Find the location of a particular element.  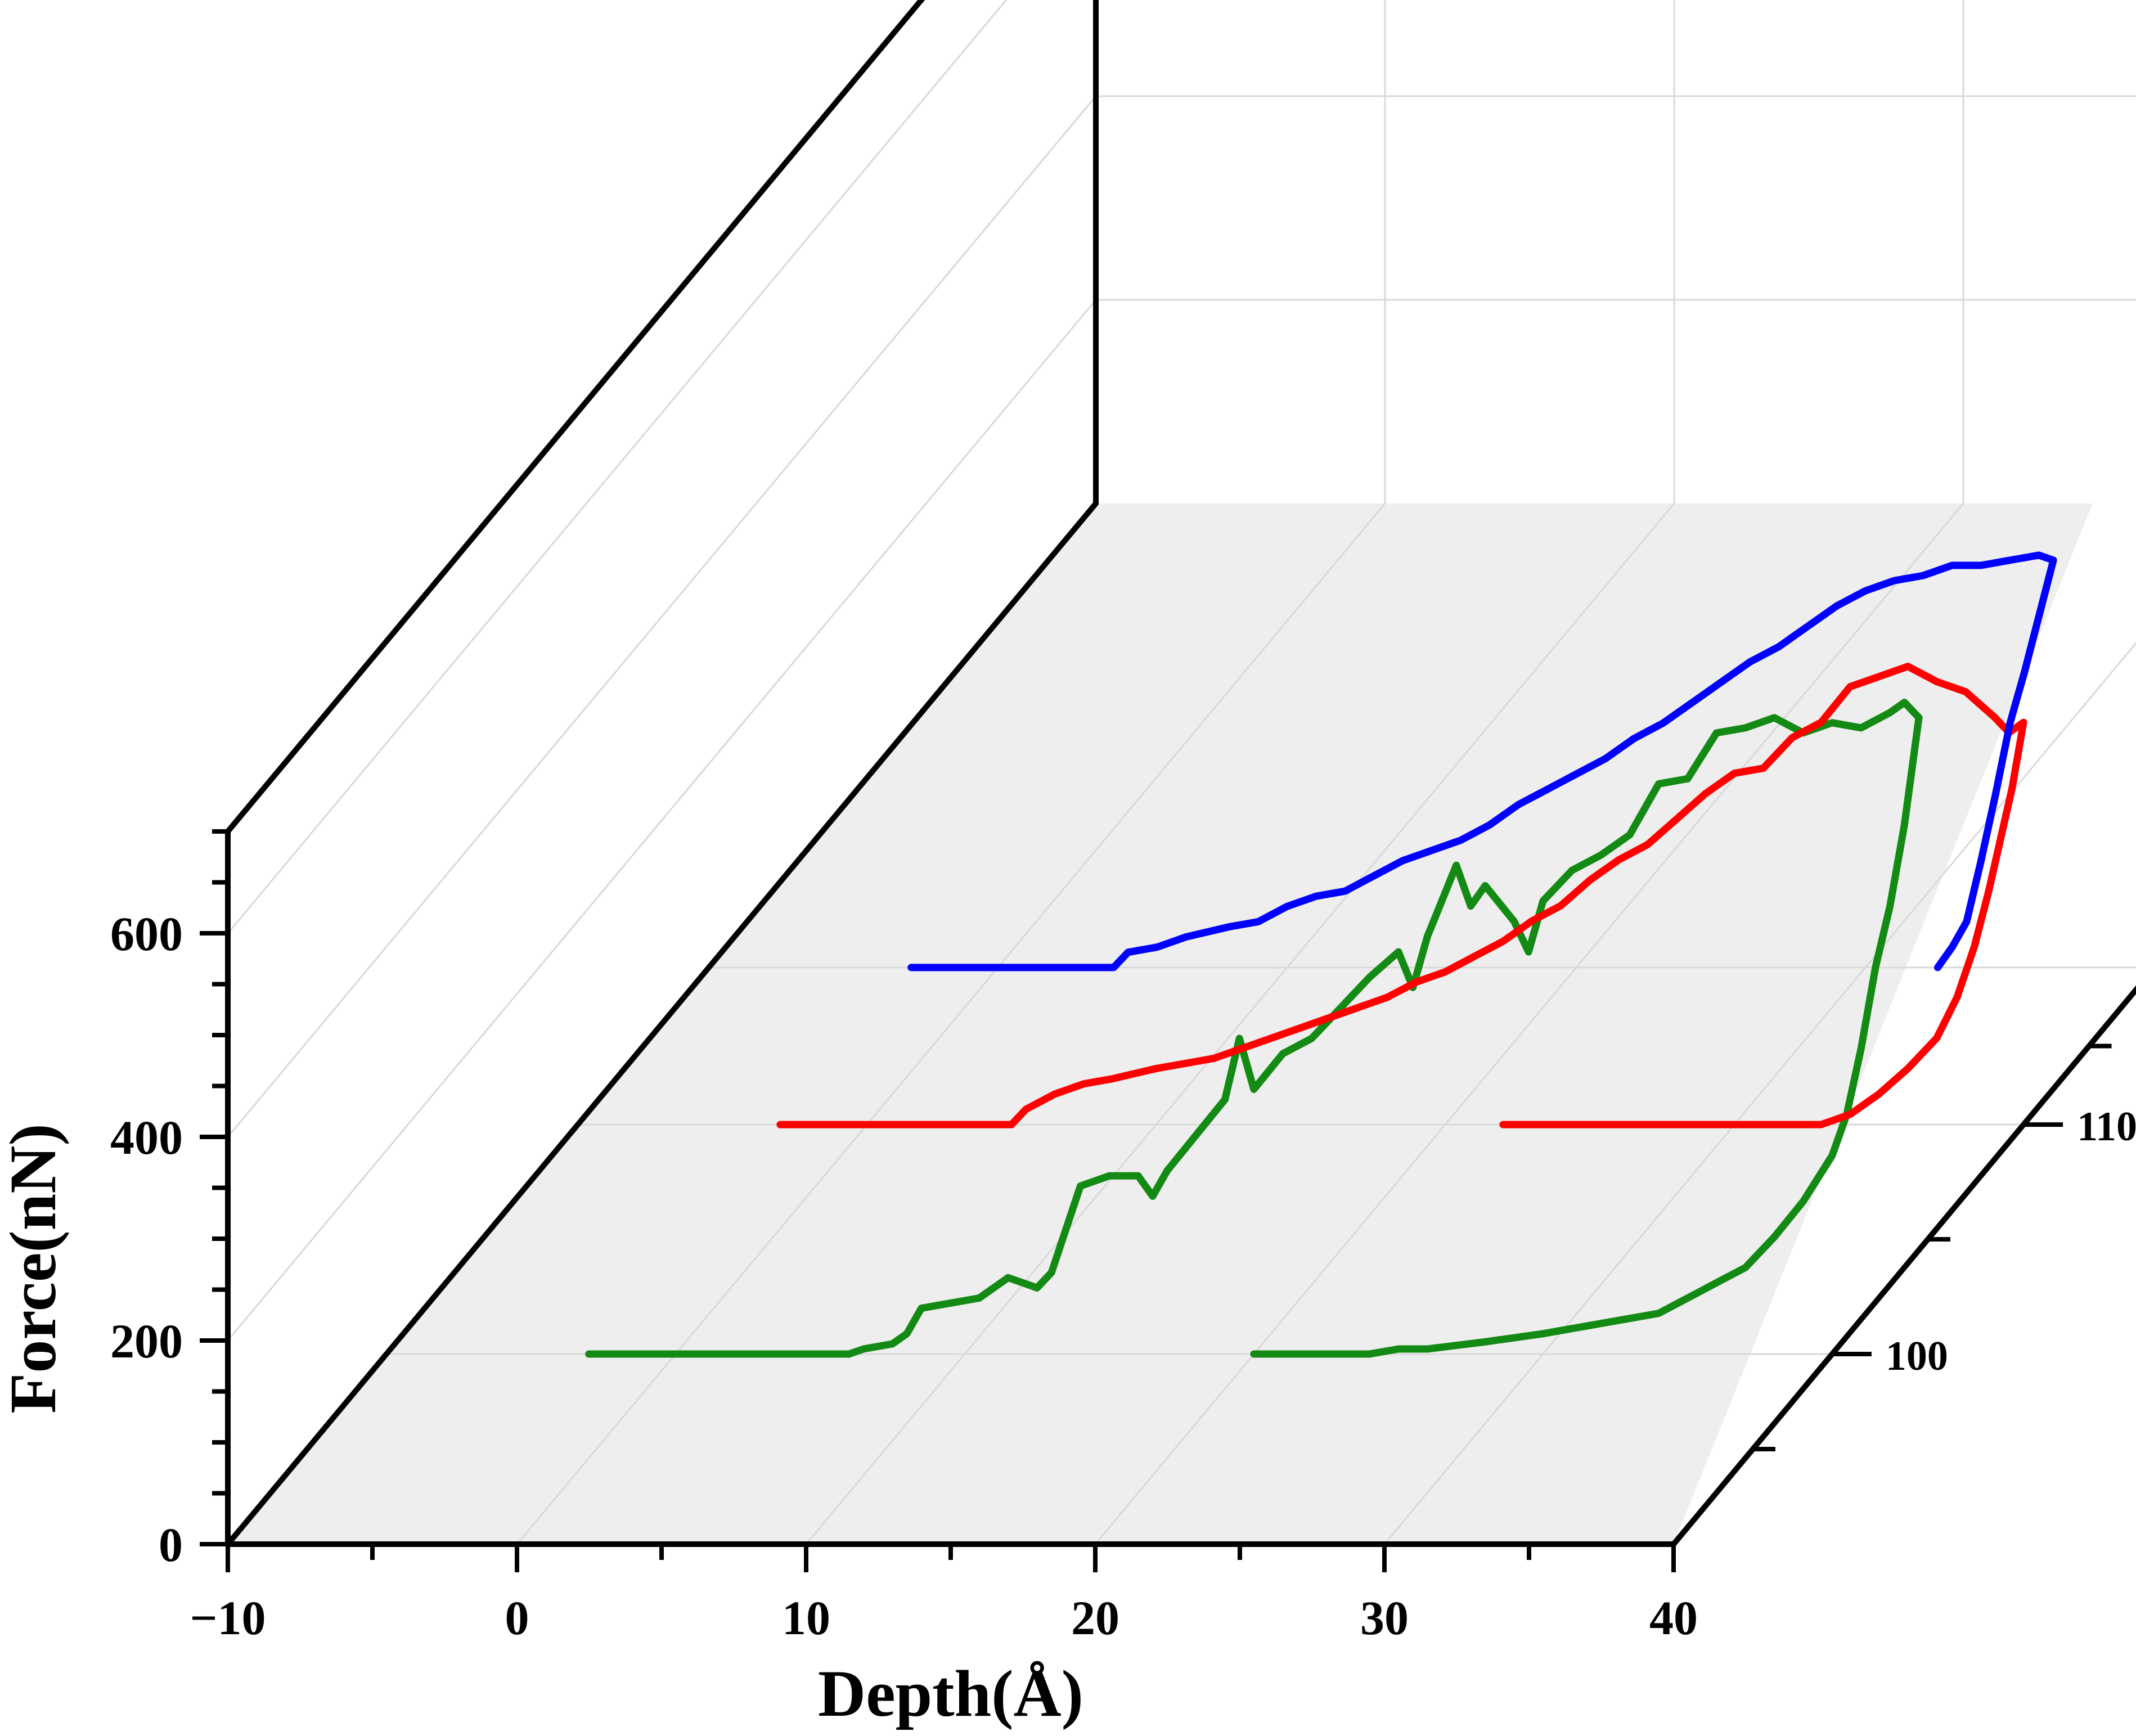

z-tick-label: 110 is located at coordinates (2106, 1127).